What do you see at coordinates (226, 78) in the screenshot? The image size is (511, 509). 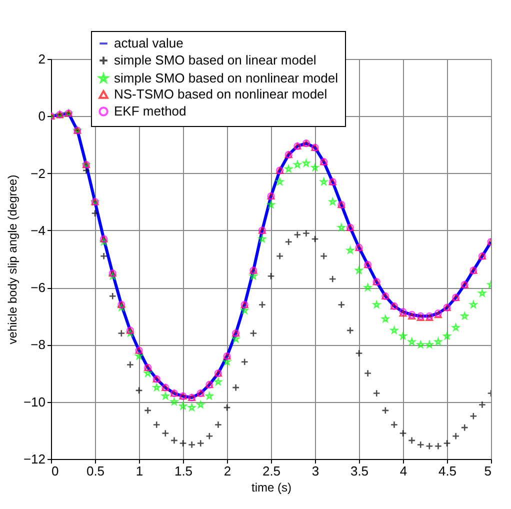 I see `legend-label: simple SMO based on nonlinear model` at bounding box center [226, 78].